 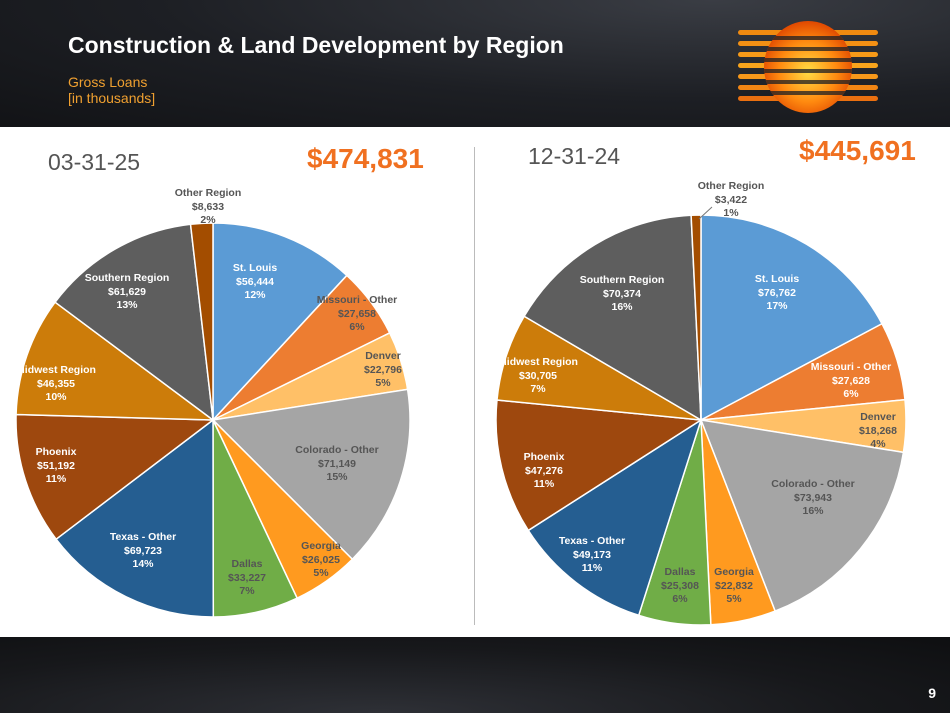 I want to click on pie-2-label-denver: Denver $18,268 4%, so click(x=878, y=431).